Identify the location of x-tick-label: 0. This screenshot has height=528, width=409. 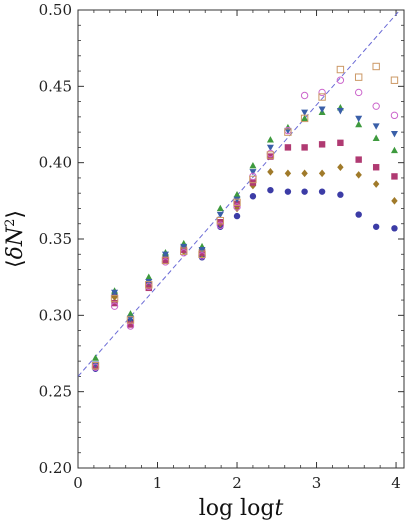
(78, 483).